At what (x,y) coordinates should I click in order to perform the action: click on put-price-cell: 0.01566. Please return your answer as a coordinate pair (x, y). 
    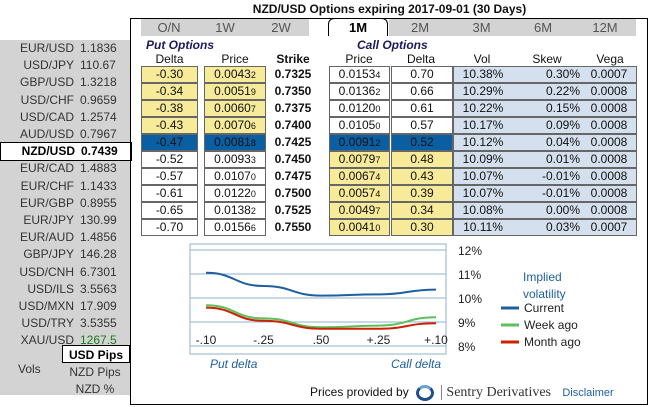
    Looking at the image, I should click on (235, 227).